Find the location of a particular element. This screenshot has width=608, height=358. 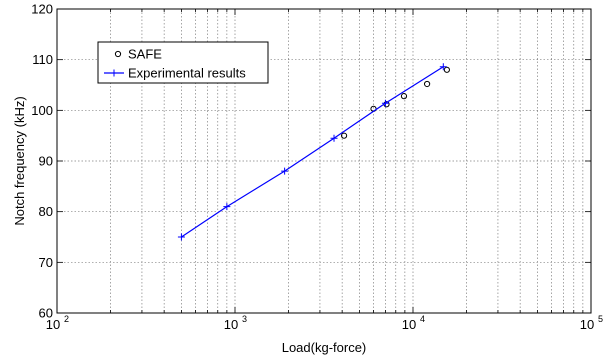

x-tick-exponent: 2 is located at coordinates (66, 319).